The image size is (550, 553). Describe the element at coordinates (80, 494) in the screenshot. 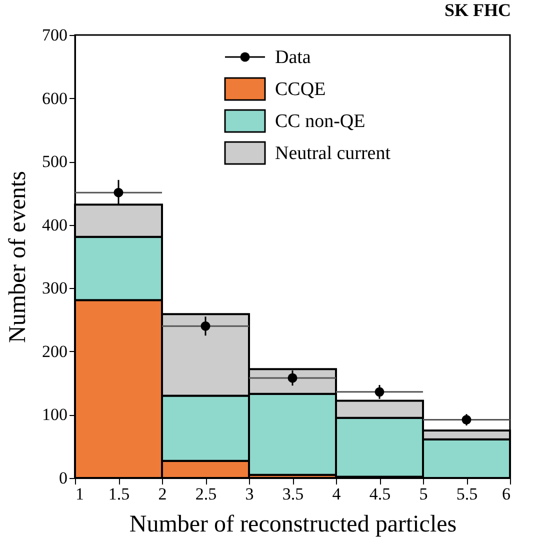

I see `x-tick-label: 1` at that location.